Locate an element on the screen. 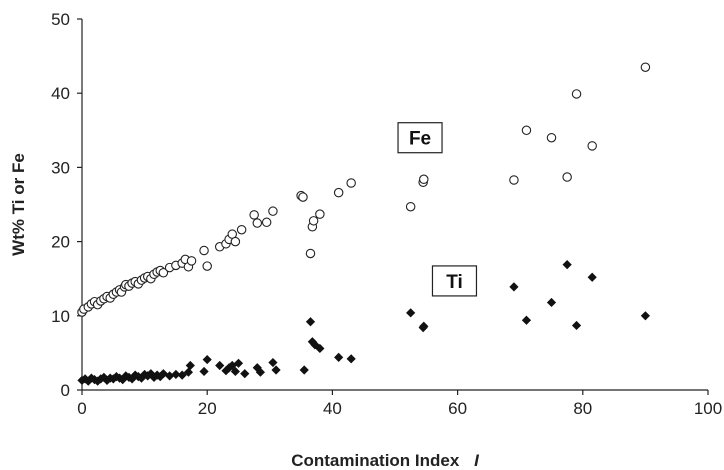  x-axis-title-symbol: I is located at coordinates (477, 460).